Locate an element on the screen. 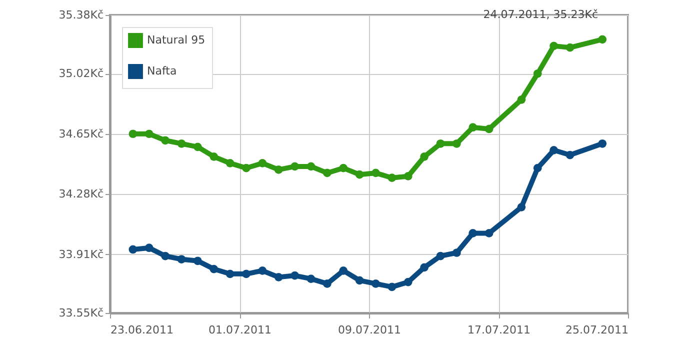 The height and width of the screenshot is (350, 690). legend-label: Natural 95 is located at coordinates (176, 40).